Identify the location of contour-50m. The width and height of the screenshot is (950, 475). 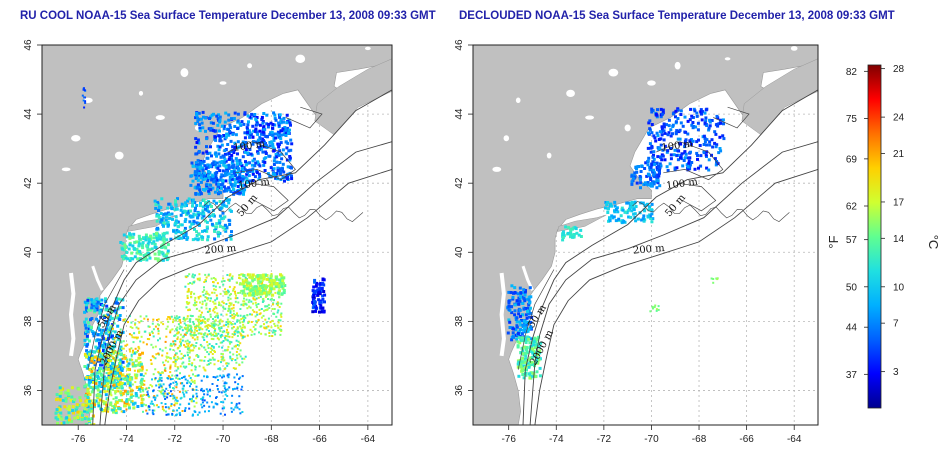
(269, 197).